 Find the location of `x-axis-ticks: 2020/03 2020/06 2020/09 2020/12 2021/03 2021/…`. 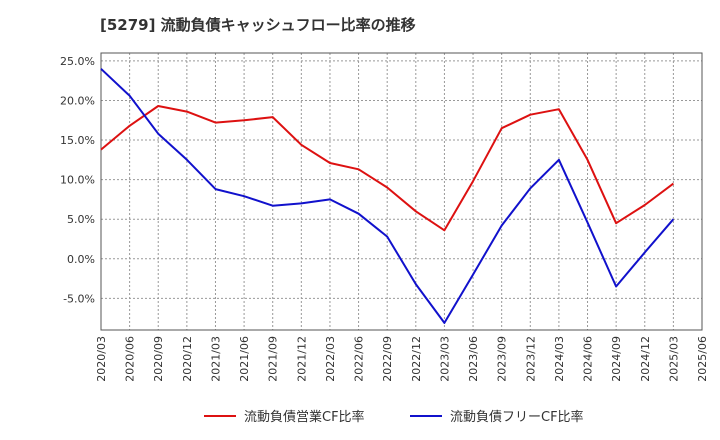

x-axis-ticks: 2020/03 2020/06 2020/09 2020/12 2021/03 2021/… is located at coordinates (402, 359).